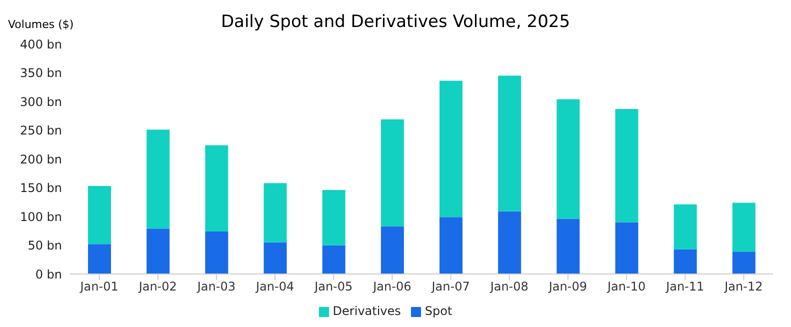 The image size is (791, 327). What do you see at coordinates (392, 287) in the screenshot?
I see `x-tick-label: Jan-06` at bounding box center [392, 287].